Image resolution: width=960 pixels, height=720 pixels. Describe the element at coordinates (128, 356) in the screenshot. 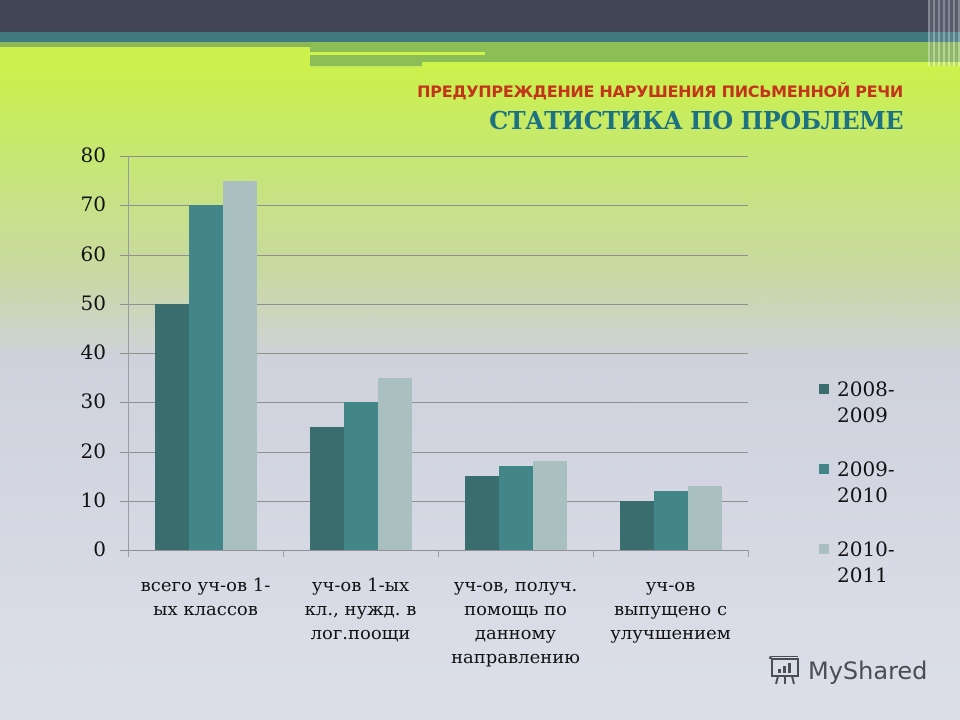

I see `y-axis-line` at that location.